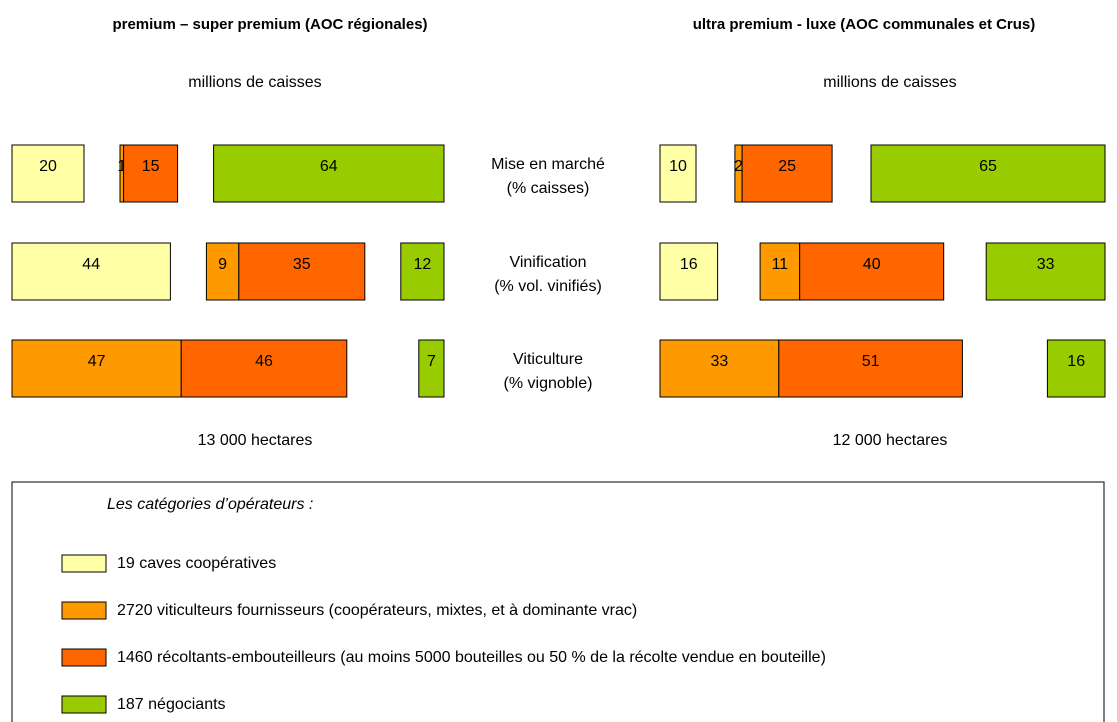 This screenshot has width=1117, height=722. Describe the element at coordinates (91, 264) in the screenshot. I see `value-label: 44` at that location.